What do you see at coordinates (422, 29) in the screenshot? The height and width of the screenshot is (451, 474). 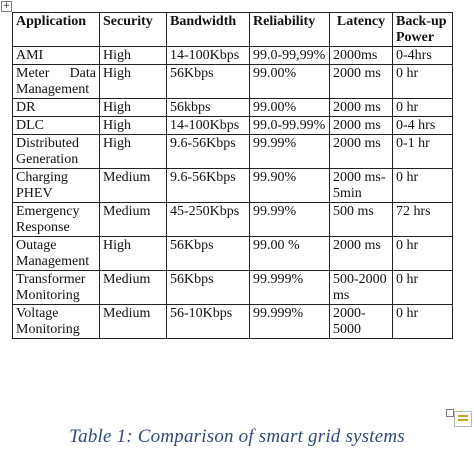 I see `header-backup-power: Back-up Power` at bounding box center [422, 29].